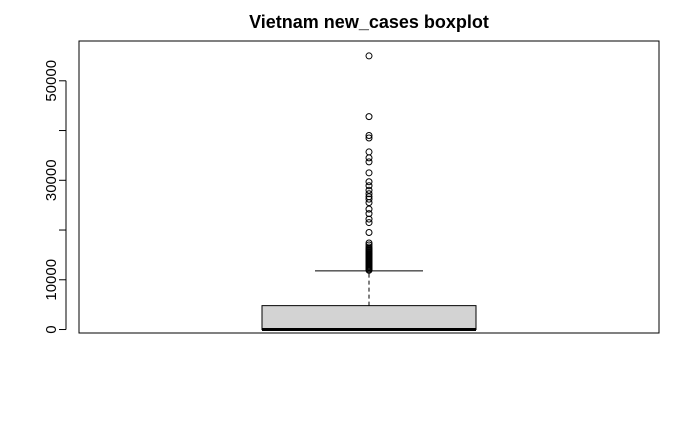  I want to click on iqr-box, so click(369, 318).